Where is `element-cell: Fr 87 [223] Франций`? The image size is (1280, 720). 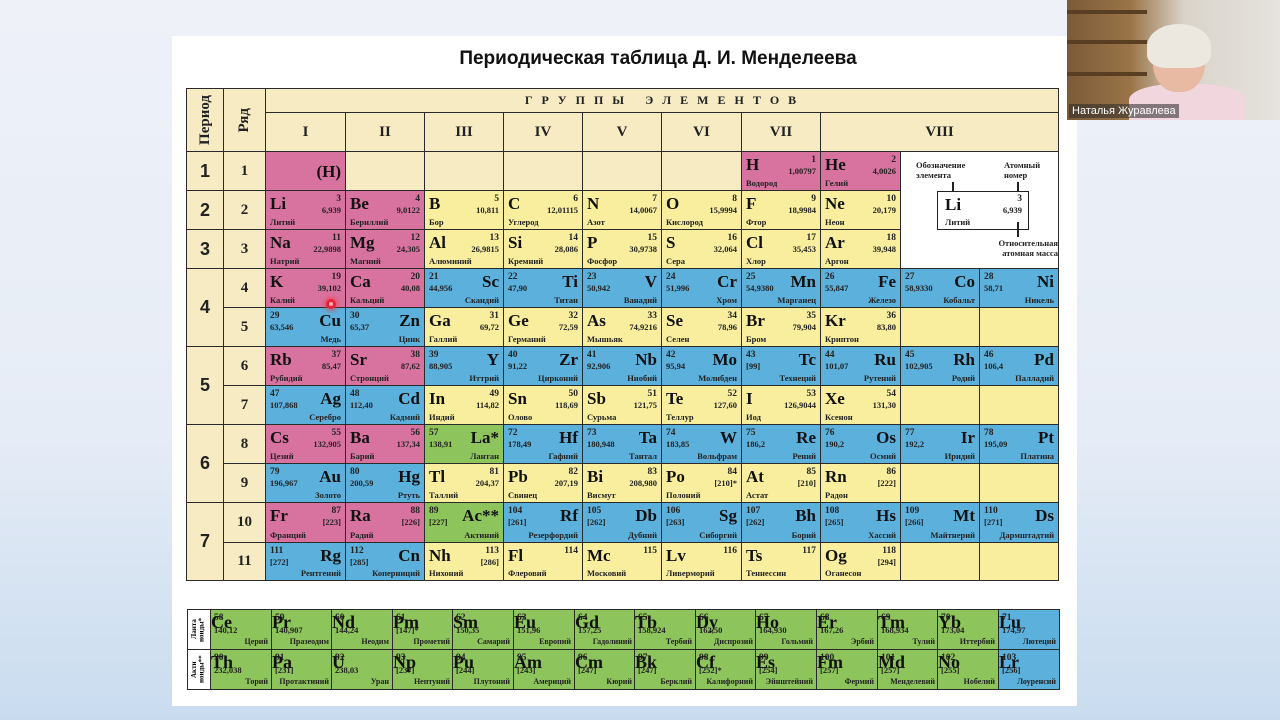
element-cell: Fr 87 [223] Франций is located at coordinates (305, 522).